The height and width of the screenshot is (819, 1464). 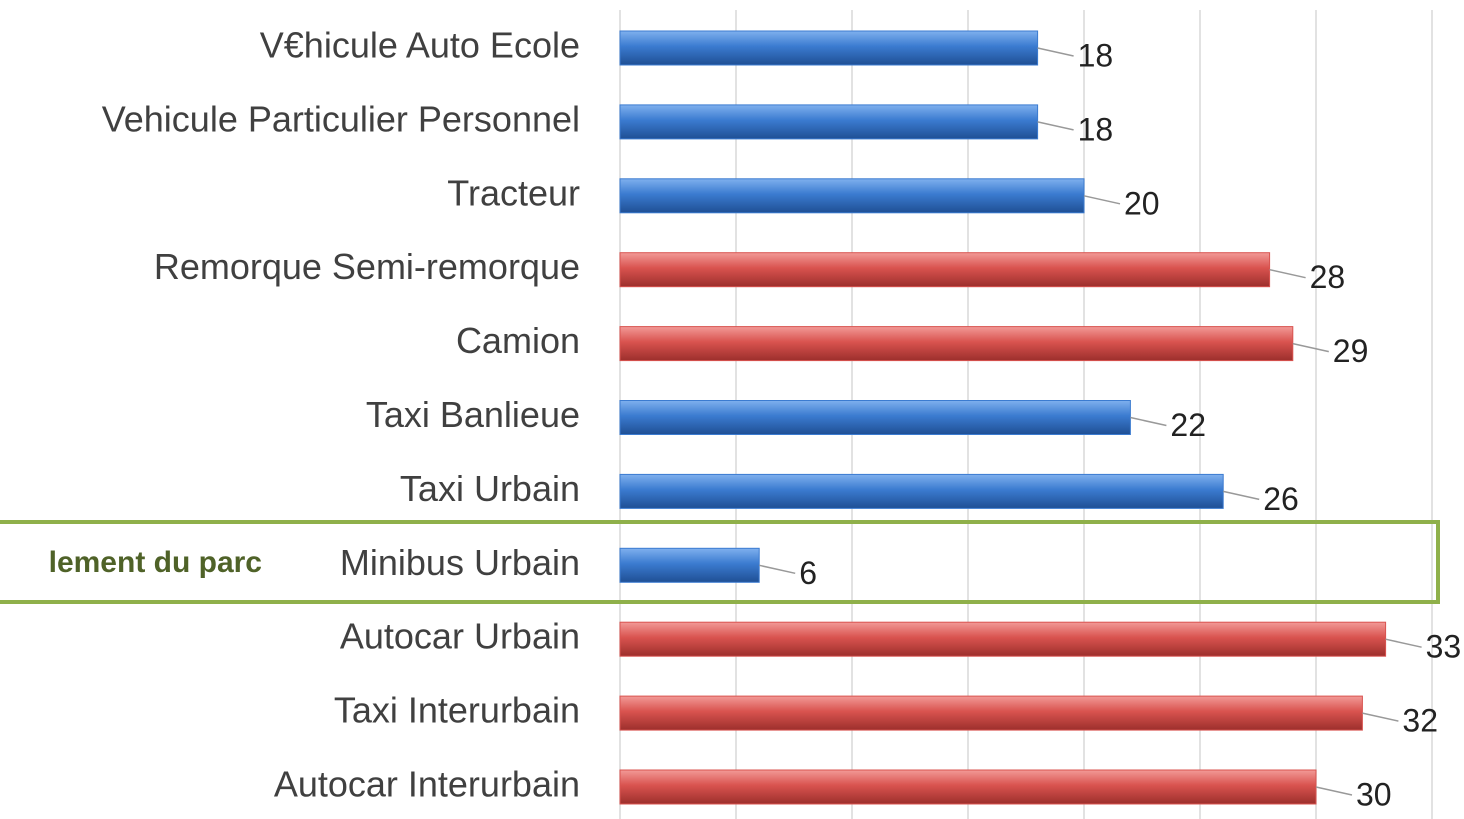 What do you see at coordinates (1374, 794) in the screenshot?
I see `value-label: 30` at bounding box center [1374, 794].